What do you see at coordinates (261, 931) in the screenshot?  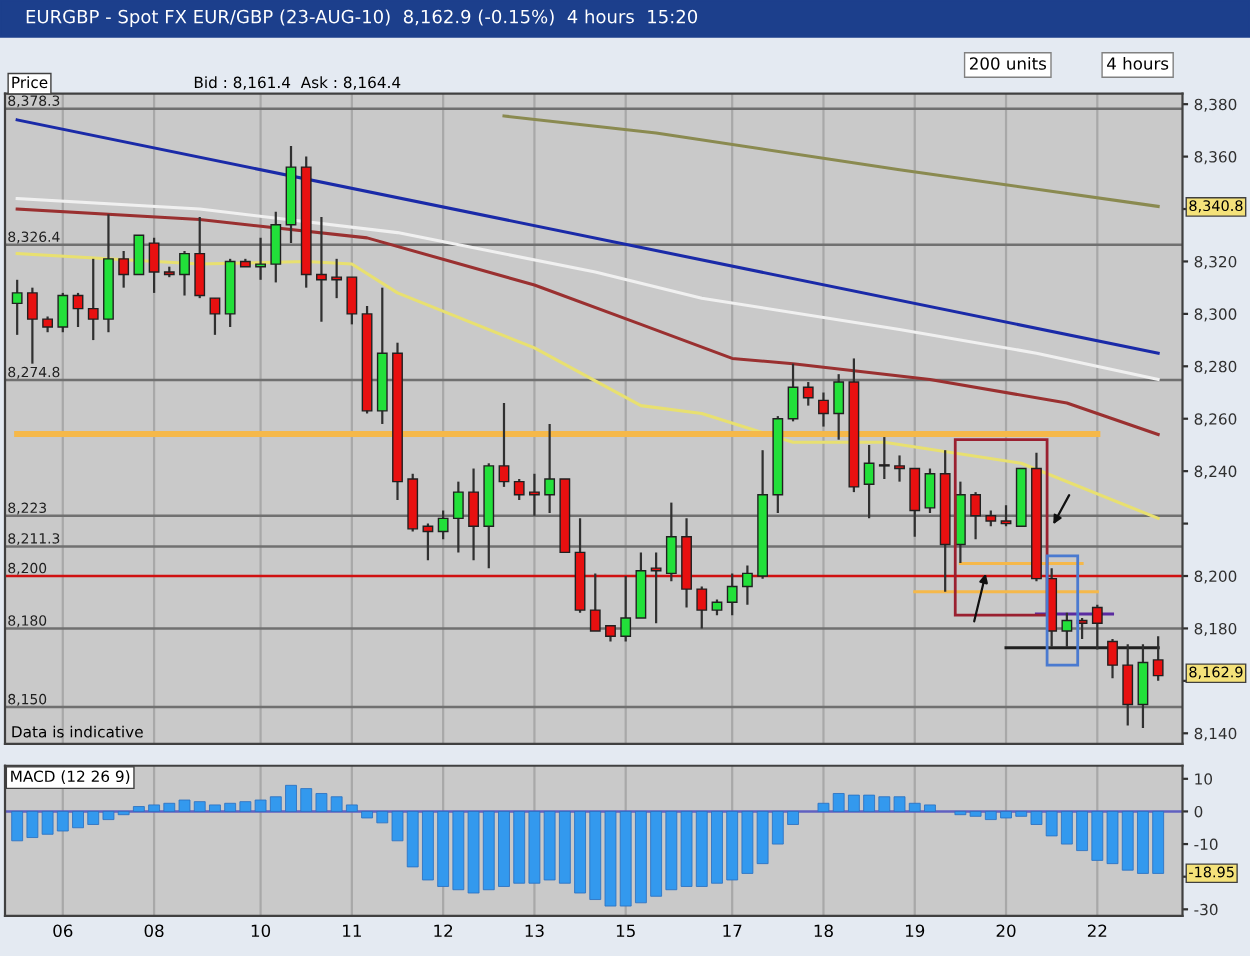 I see `x-tick-label: 10` at bounding box center [261, 931].